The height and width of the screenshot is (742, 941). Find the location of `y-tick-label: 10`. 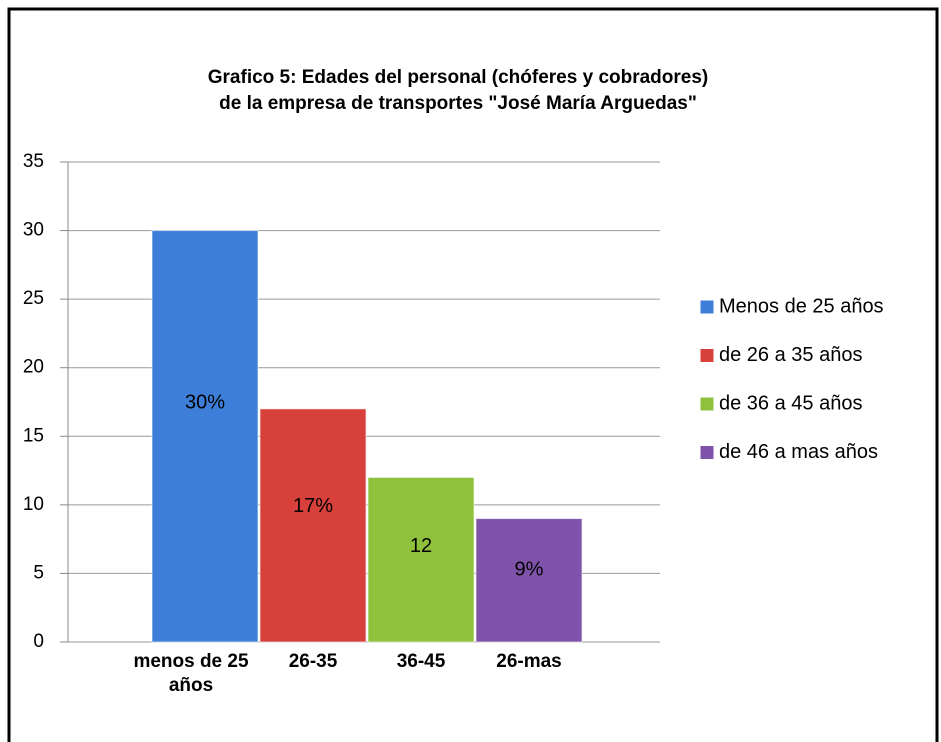

y-tick-label: 10 is located at coordinates (33, 504).